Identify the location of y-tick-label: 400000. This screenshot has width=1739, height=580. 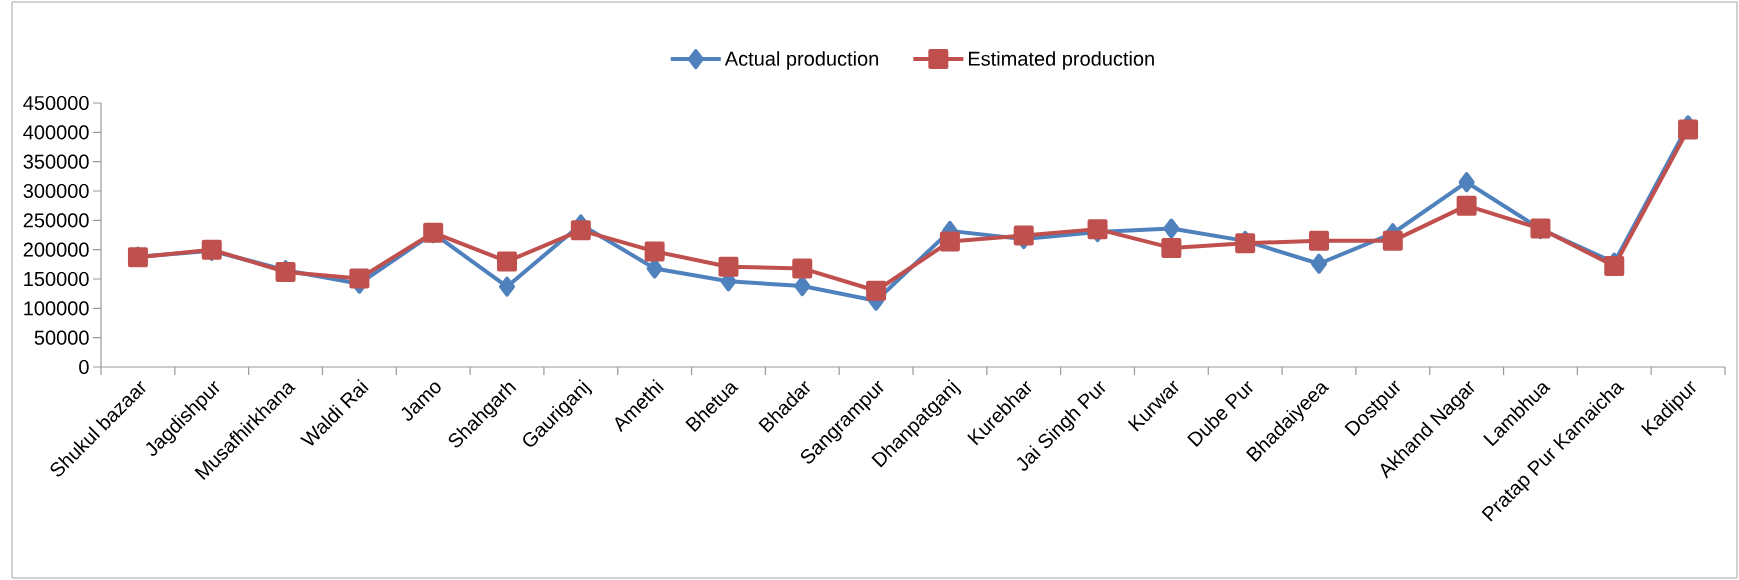
(56, 132).